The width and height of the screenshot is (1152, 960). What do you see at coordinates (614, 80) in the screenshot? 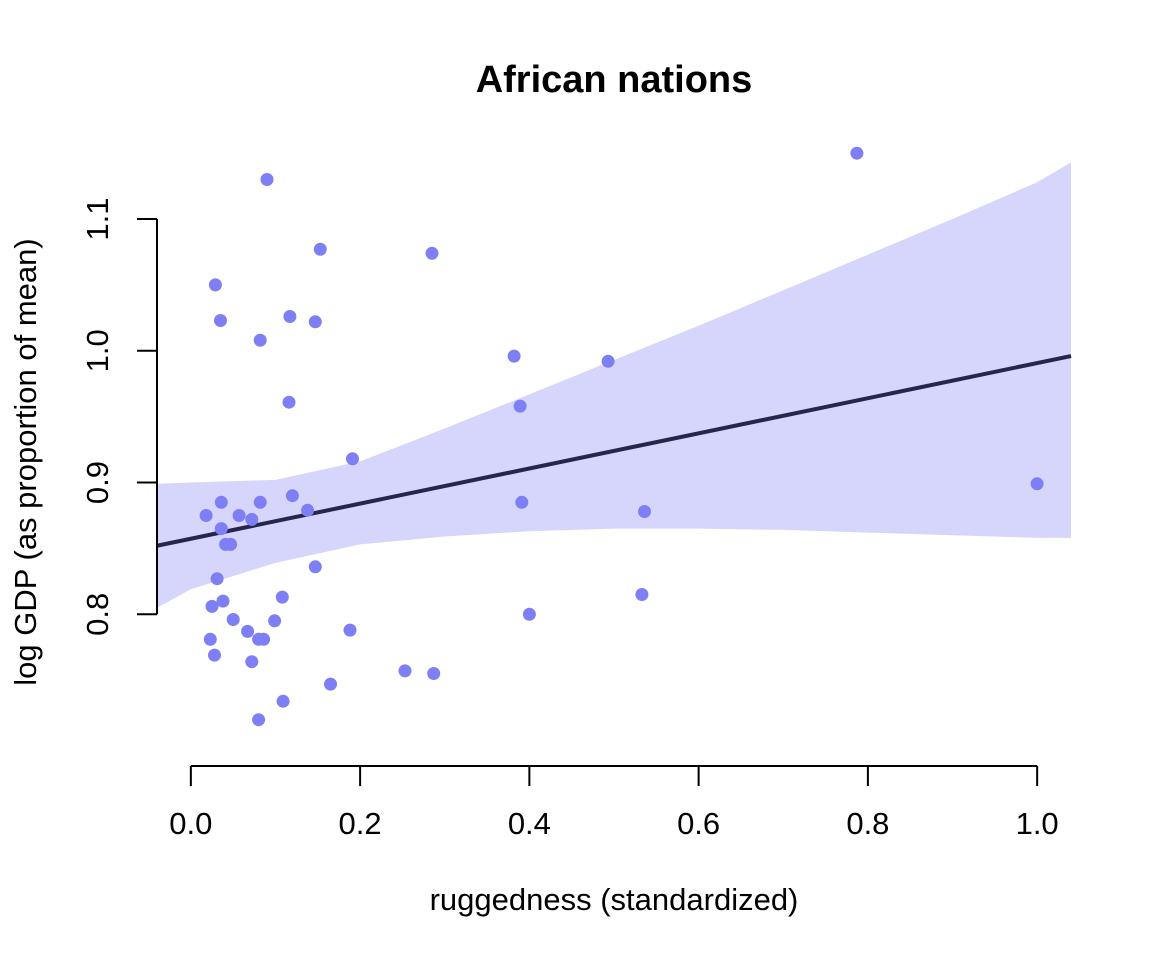
I see `chart-title: African nations` at bounding box center [614, 80].